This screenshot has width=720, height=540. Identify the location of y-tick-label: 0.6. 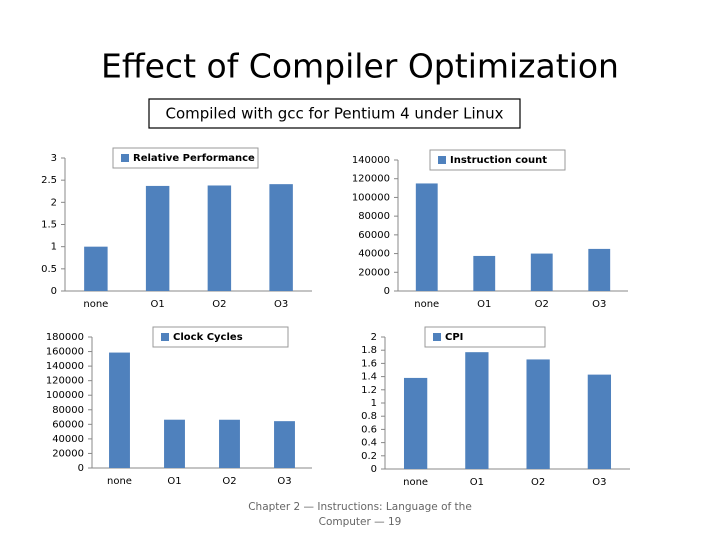
(369, 429).